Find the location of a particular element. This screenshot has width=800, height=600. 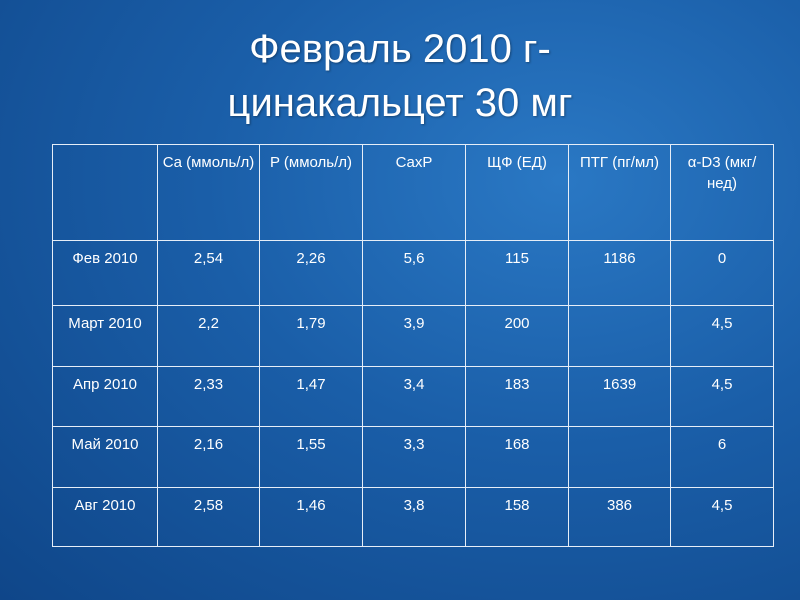

cell: 183 is located at coordinates (517, 396).